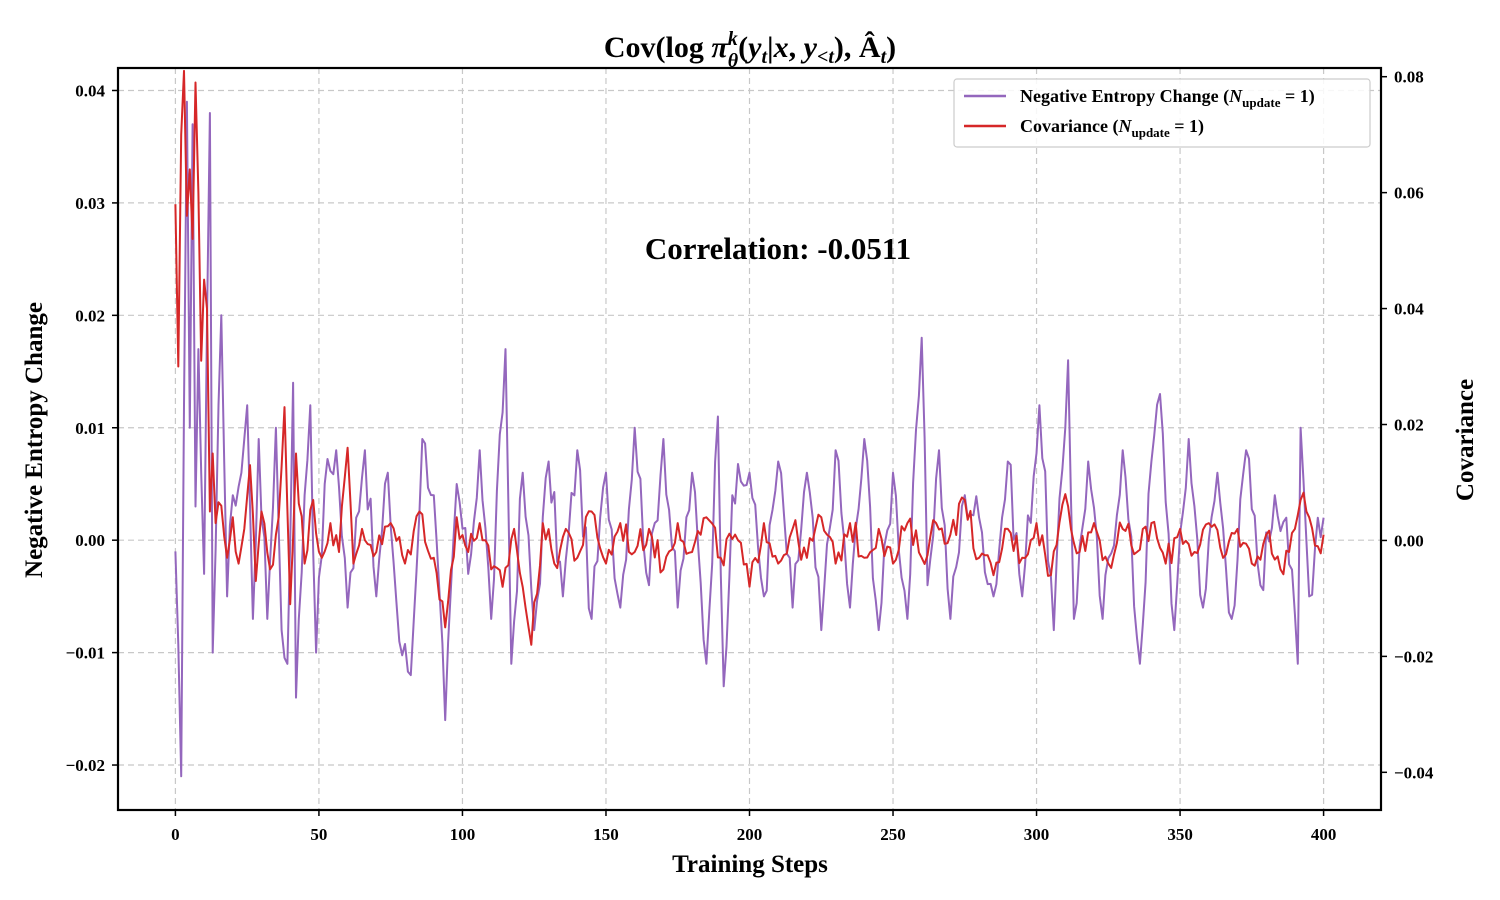 This screenshot has height=900, width=1500. I want to click on x-tick-label: 400, so click(1324, 834).